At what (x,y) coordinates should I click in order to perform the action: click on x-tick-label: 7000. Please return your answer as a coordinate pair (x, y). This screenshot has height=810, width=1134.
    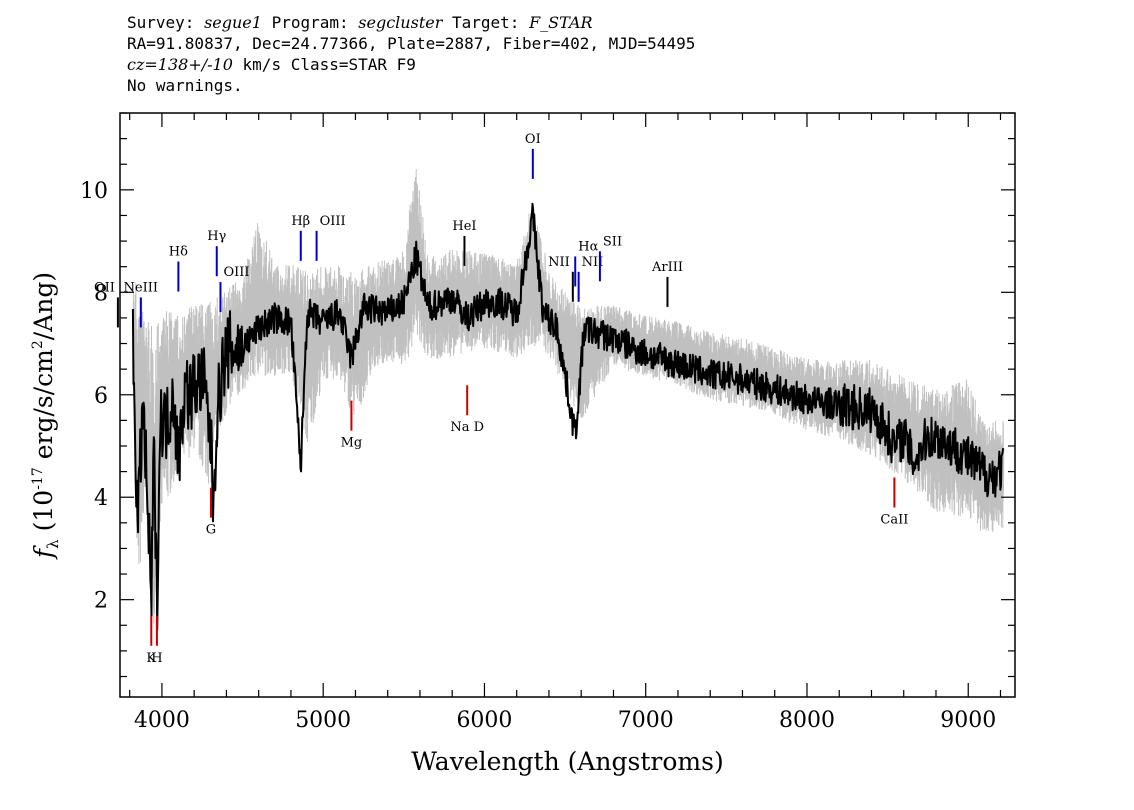
    Looking at the image, I should click on (646, 720).